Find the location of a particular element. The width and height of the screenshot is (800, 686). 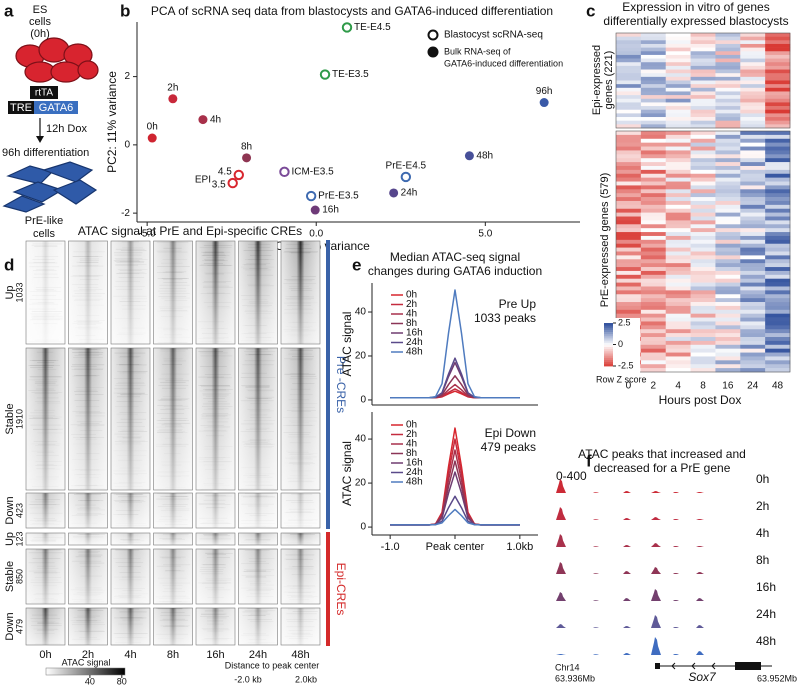

x-tick-label: 0.0 is located at coordinates (316, 234).